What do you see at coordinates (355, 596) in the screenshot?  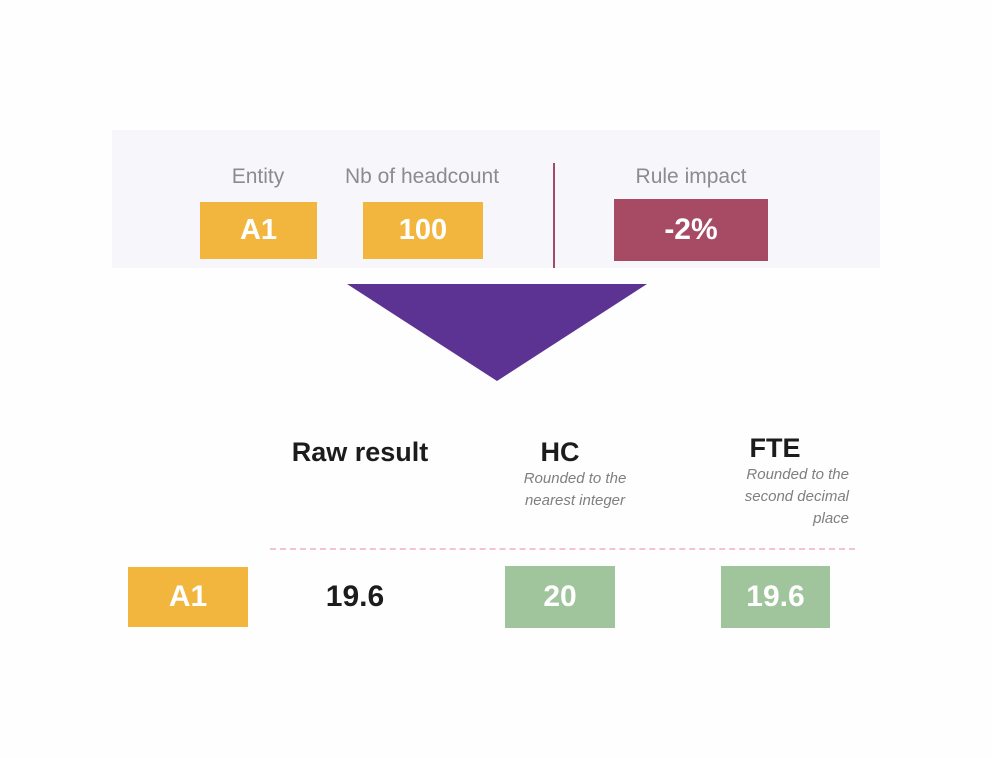 I see `raw-result-value: 19.6` at bounding box center [355, 596].